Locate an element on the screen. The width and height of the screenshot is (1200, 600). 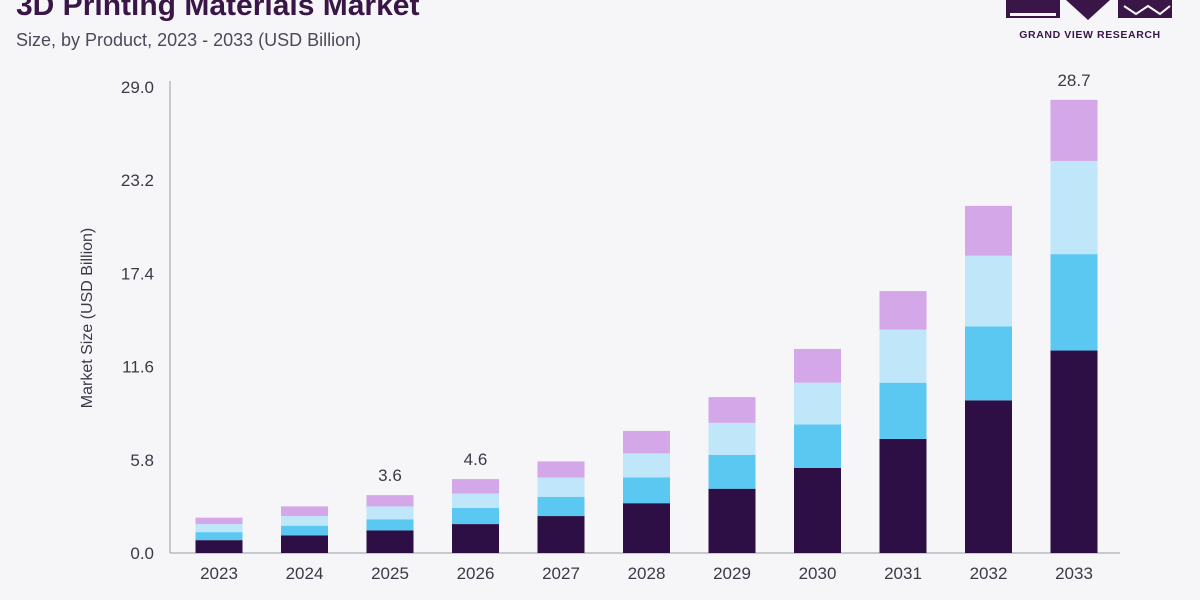
brand-name: GRAND VIEW RESEARCH is located at coordinates (1090, 35).